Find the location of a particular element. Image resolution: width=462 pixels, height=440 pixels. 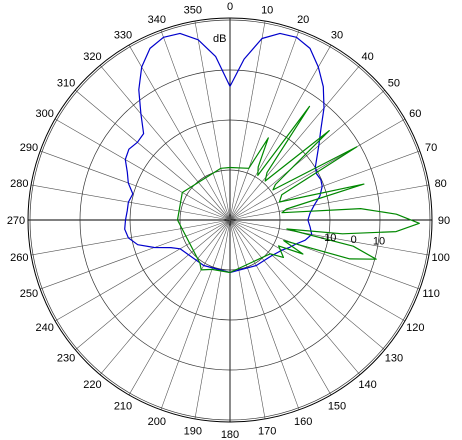

angle-tick-label: 340 is located at coordinates (157, 20).